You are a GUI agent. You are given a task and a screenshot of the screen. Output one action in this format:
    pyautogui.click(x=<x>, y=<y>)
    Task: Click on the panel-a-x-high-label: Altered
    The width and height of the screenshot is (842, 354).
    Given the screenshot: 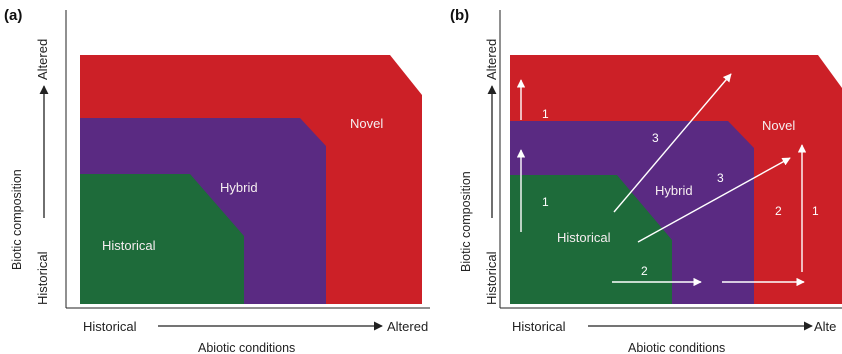 What is the action you would take?
    pyautogui.click(x=407, y=326)
    